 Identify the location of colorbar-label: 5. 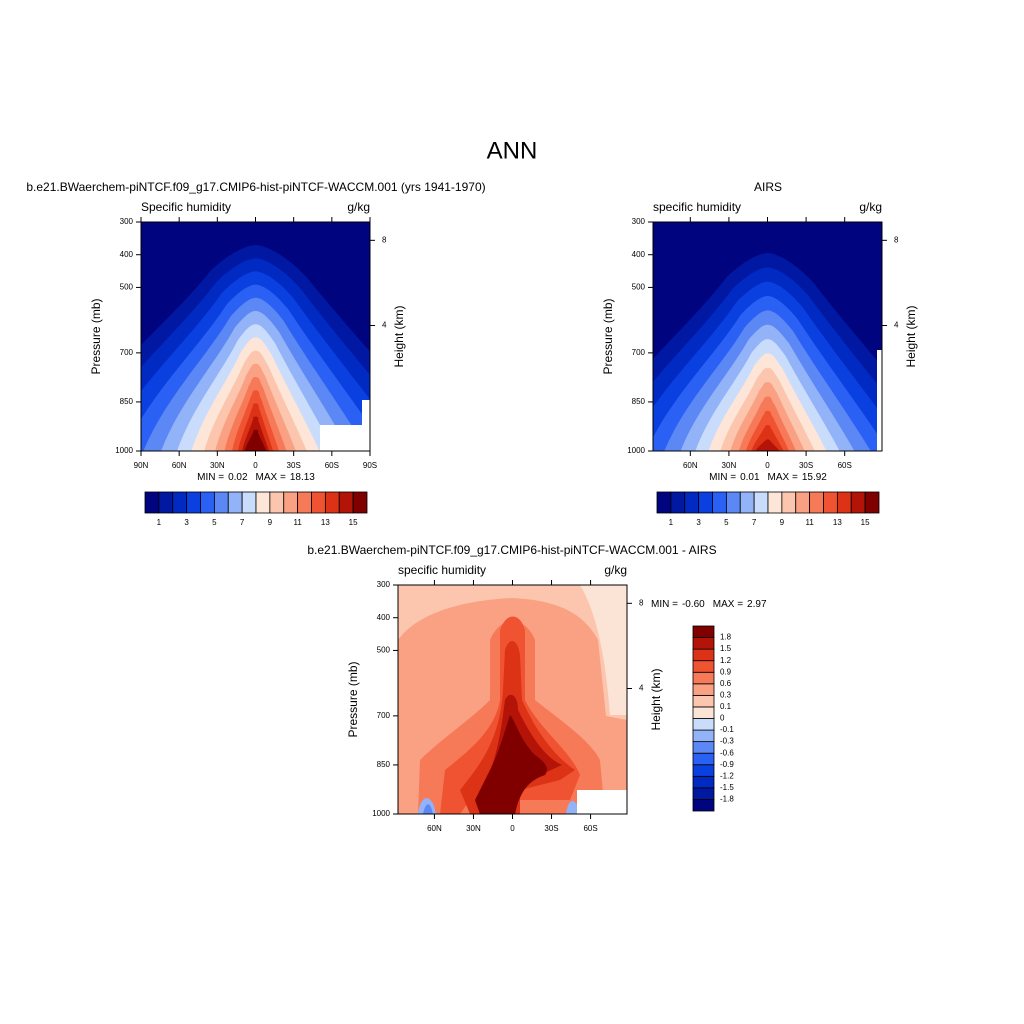
(214, 522).